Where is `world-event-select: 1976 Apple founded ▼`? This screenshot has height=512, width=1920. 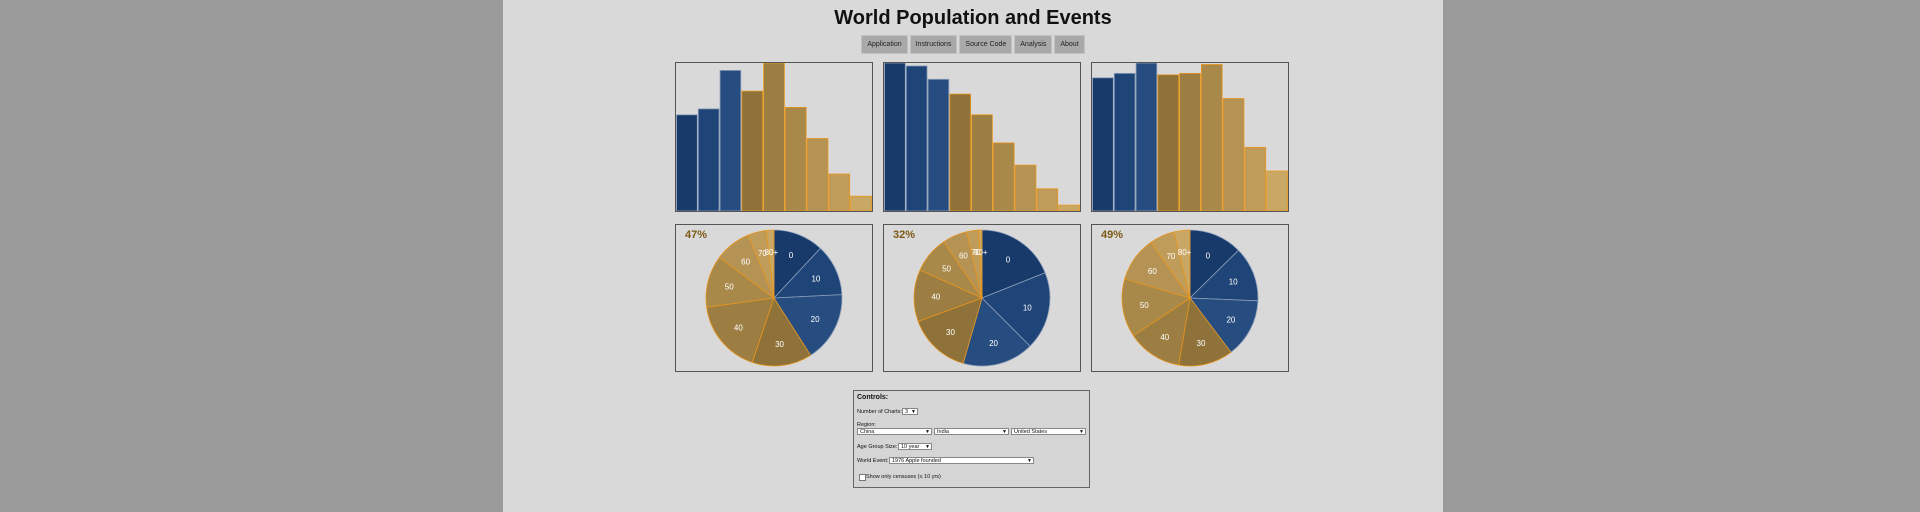 world-event-select: 1976 Apple founded ▼ is located at coordinates (961, 460).